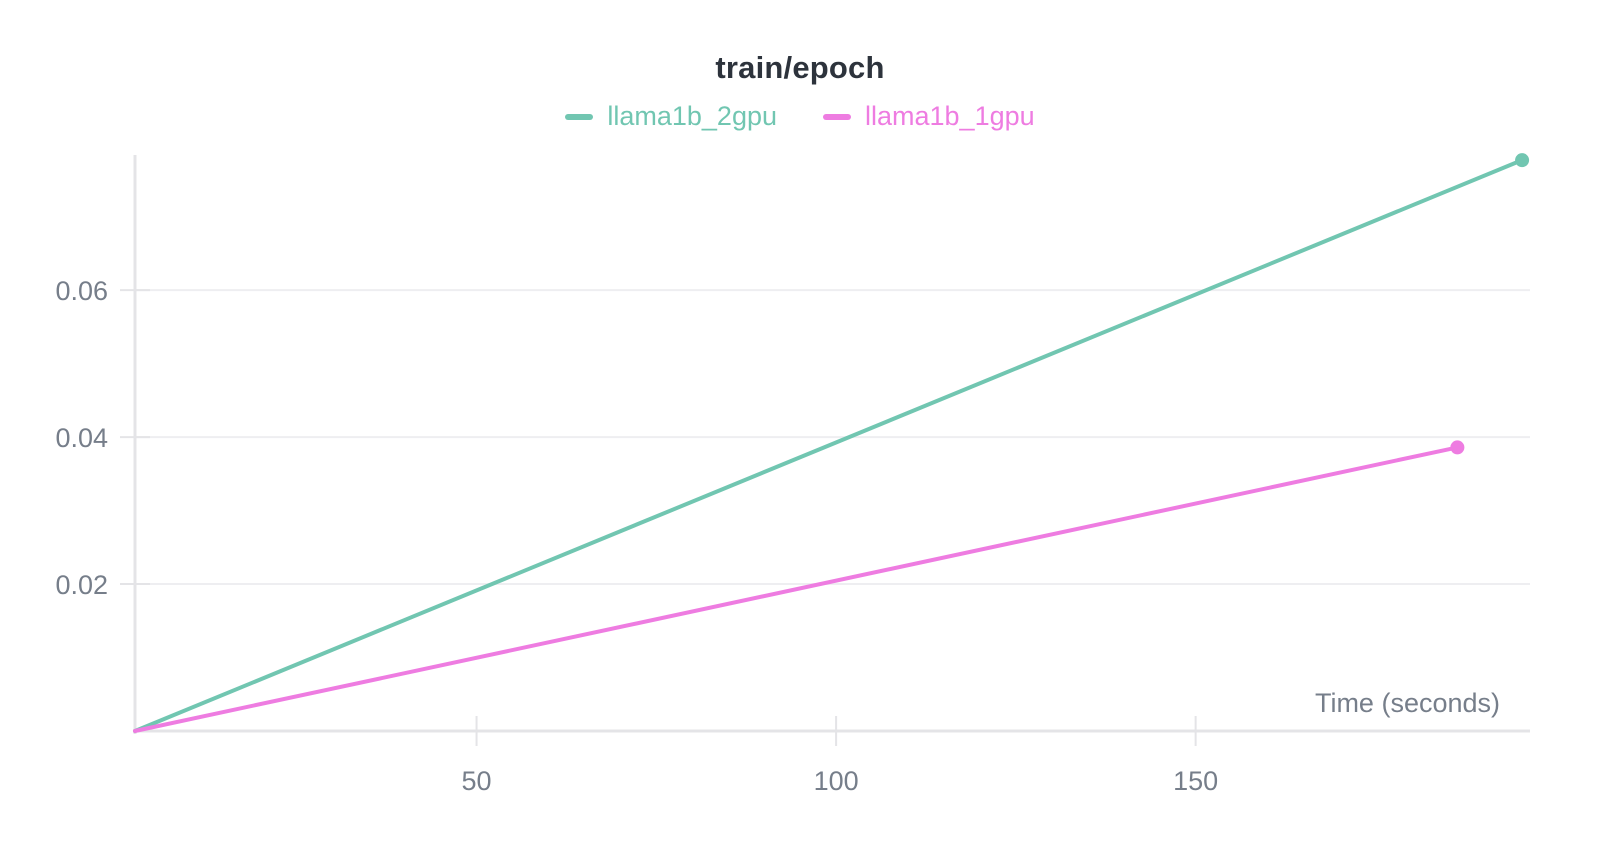 The width and height of the screenshot is (1600, 841). I want to click on y-tick-label: 0.04, so click(81, 438).